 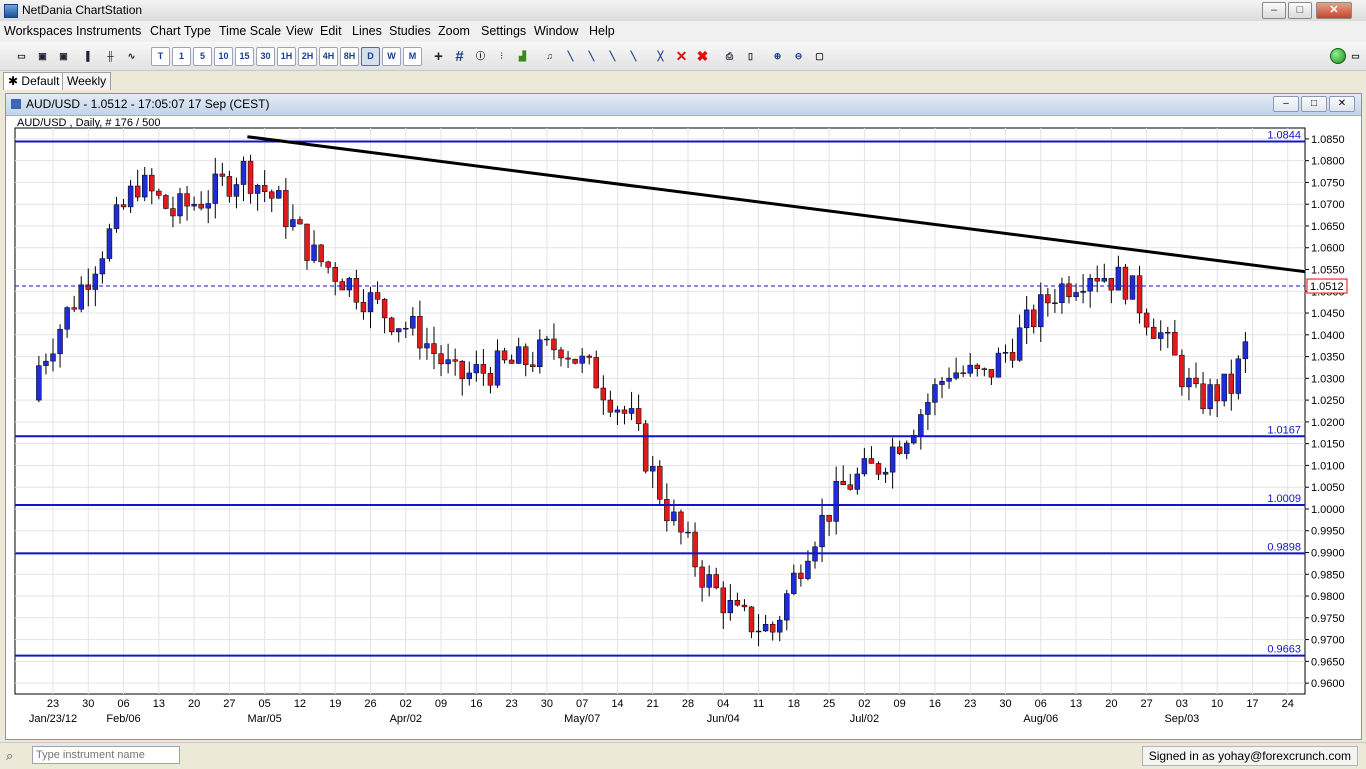 I want to click on timeframe-1h-button: 1H, so click(x=286, y=56).